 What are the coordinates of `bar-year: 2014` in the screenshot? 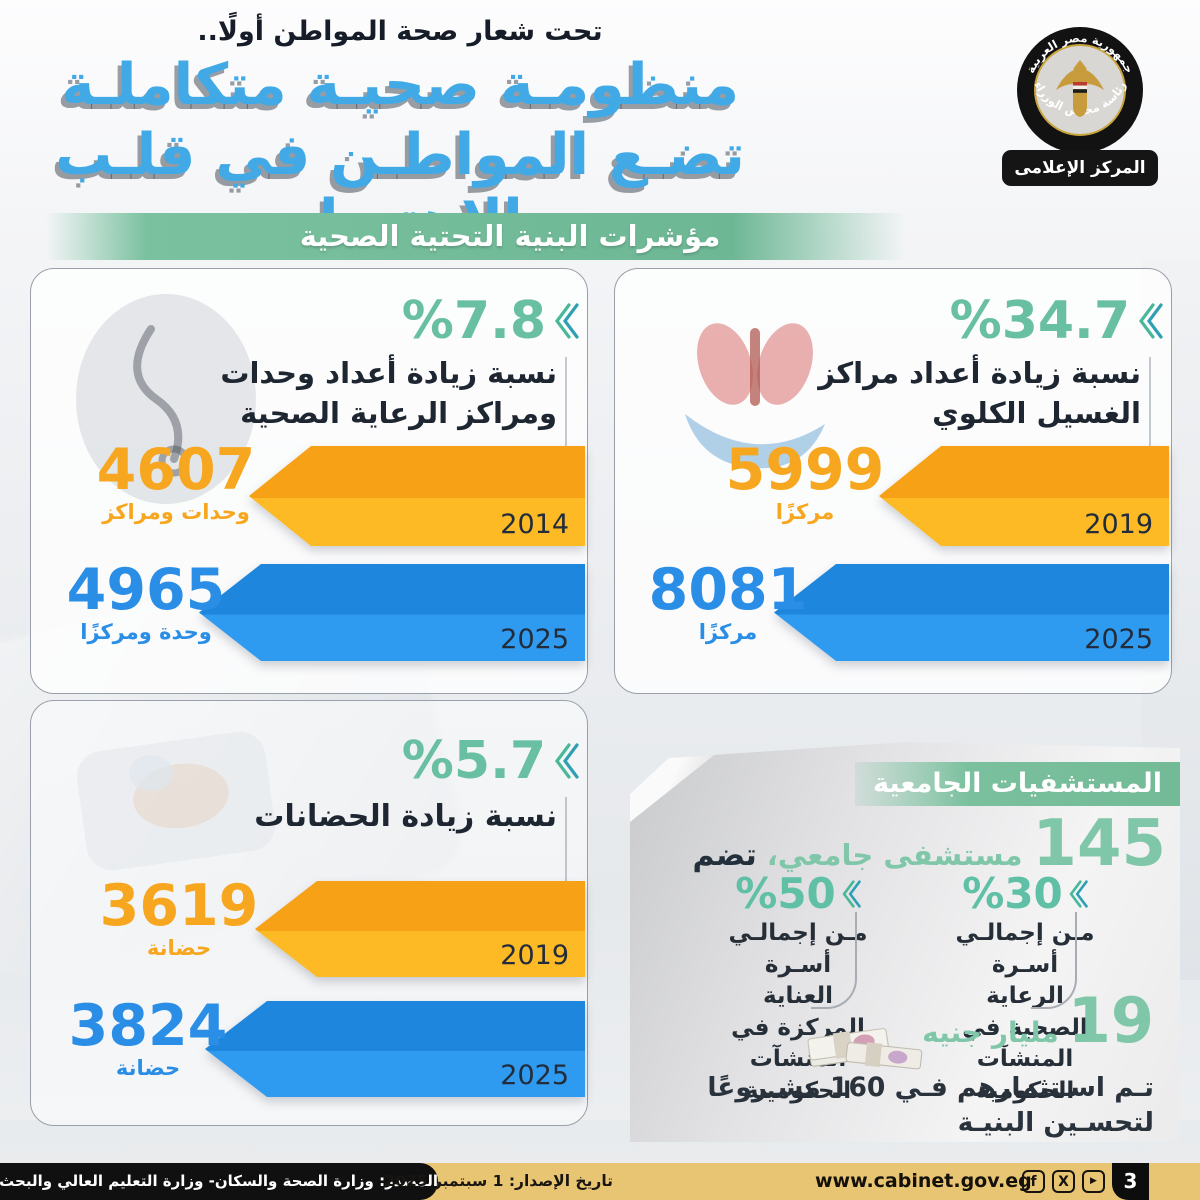 It's located at (534, 524).